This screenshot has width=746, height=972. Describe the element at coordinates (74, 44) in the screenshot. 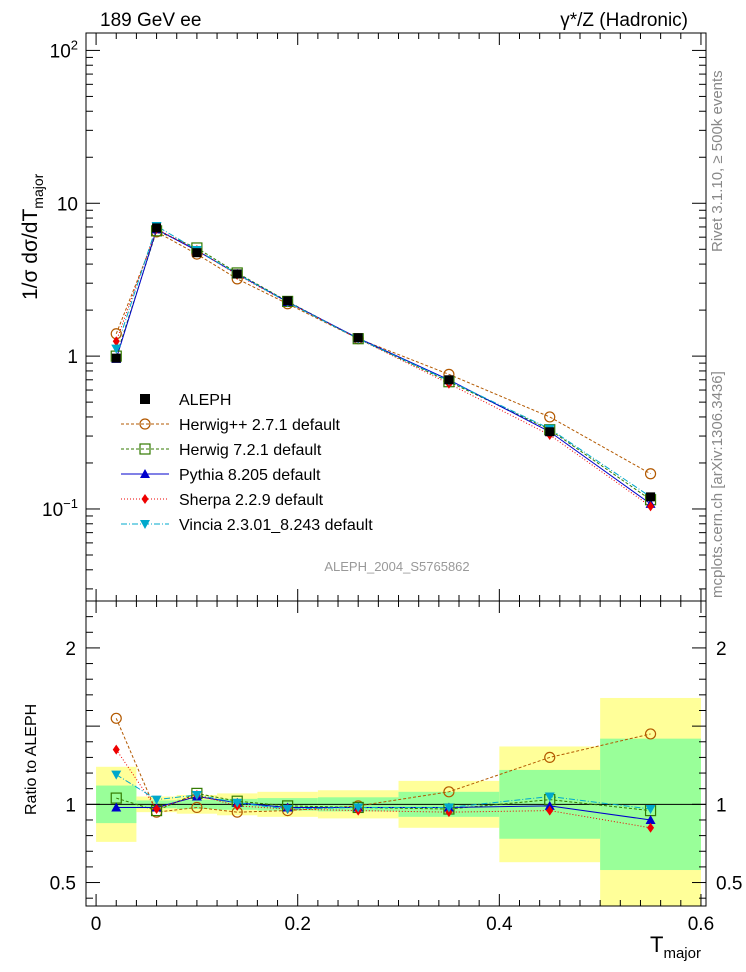

I see `main-y-tick-label-exp: 2` at that location.